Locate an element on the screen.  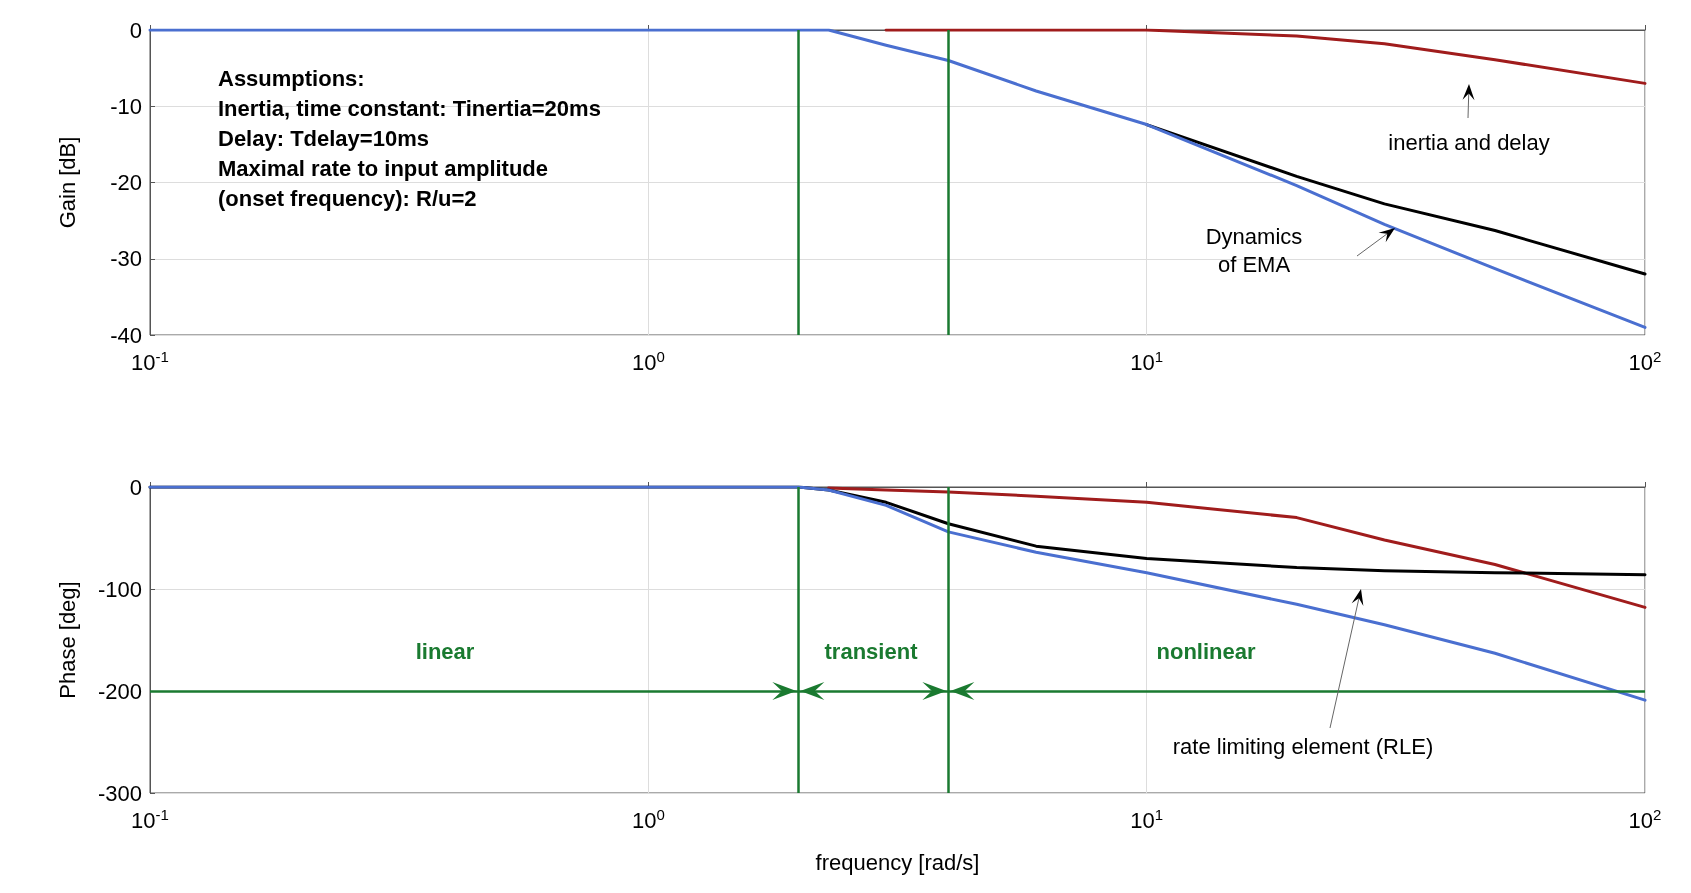
annotation: Inertia, time constant: Tinertia=20ms is located at coordinates (409, 108).